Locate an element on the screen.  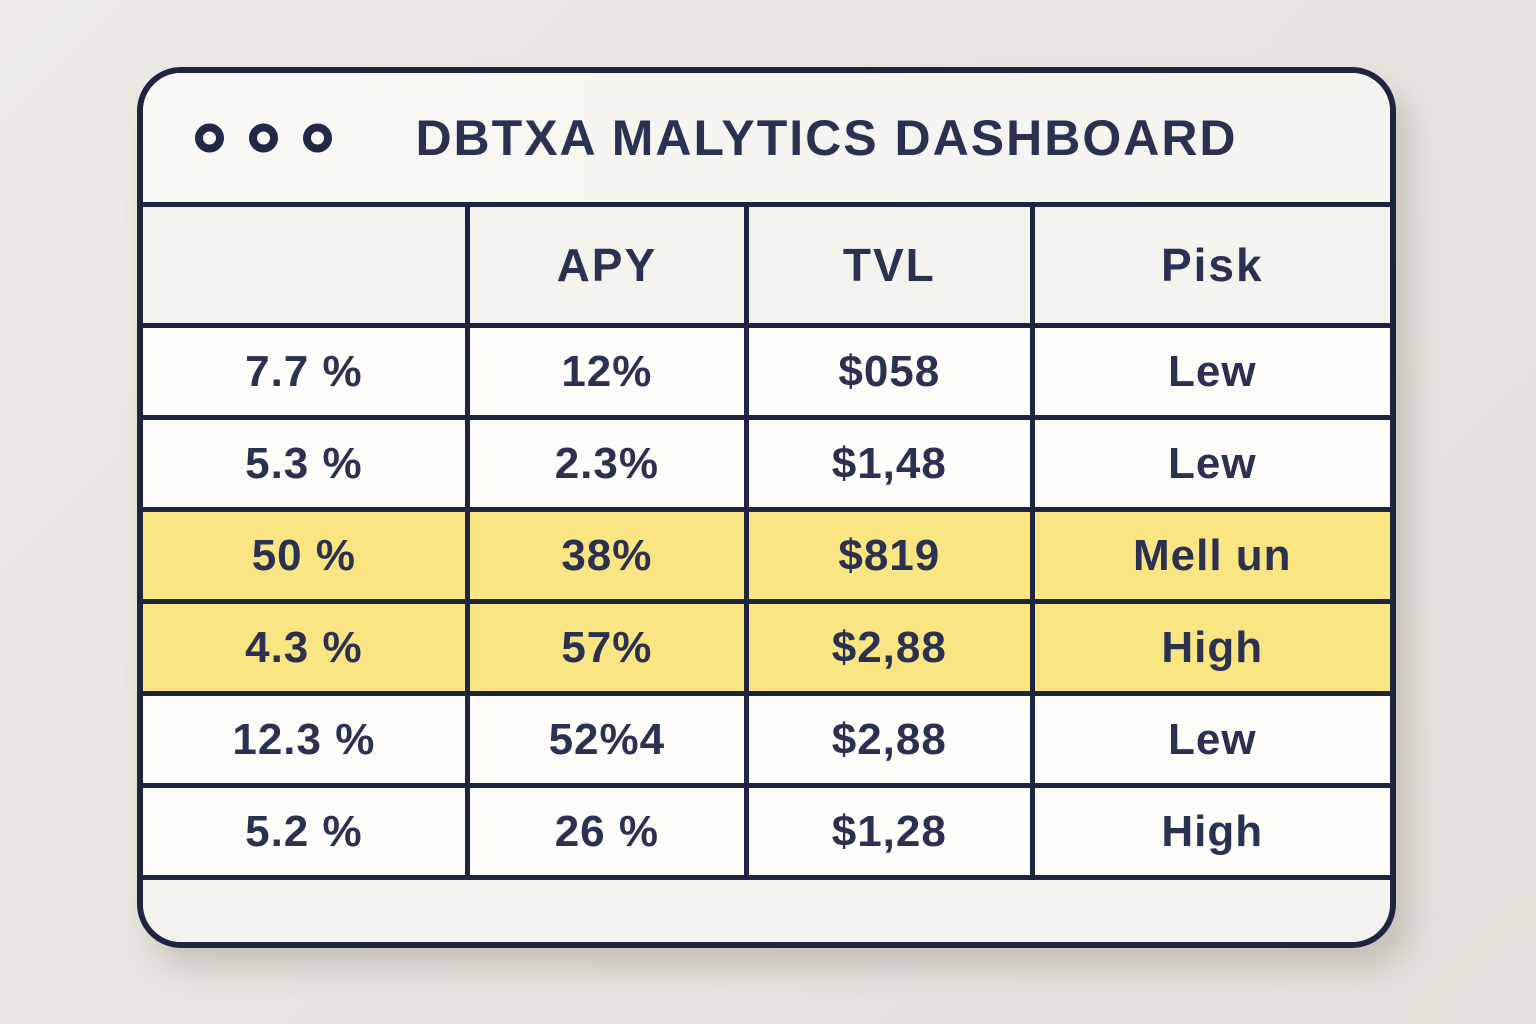
table-cell-r4-c2: 57% is located at coordinates (609, 650).